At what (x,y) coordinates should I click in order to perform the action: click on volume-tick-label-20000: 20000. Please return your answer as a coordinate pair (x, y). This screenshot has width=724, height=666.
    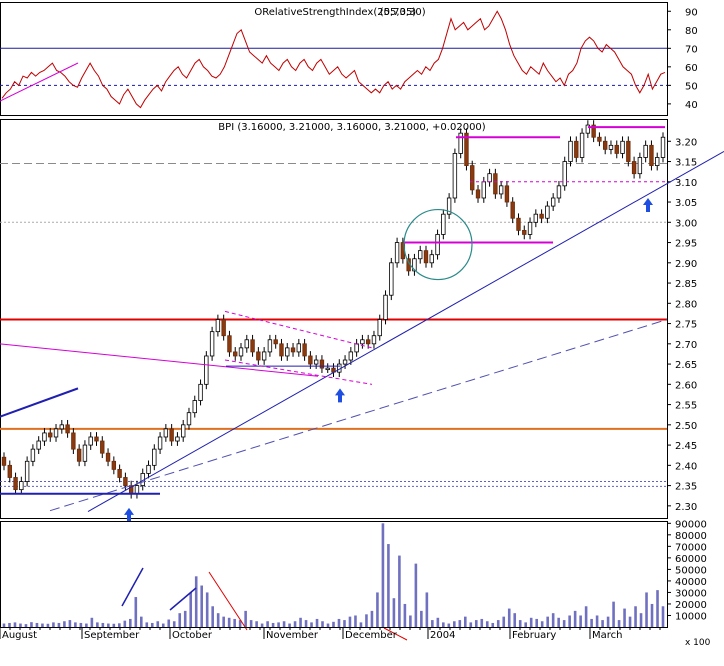
    Looking at the image, I should click on (691, 605).